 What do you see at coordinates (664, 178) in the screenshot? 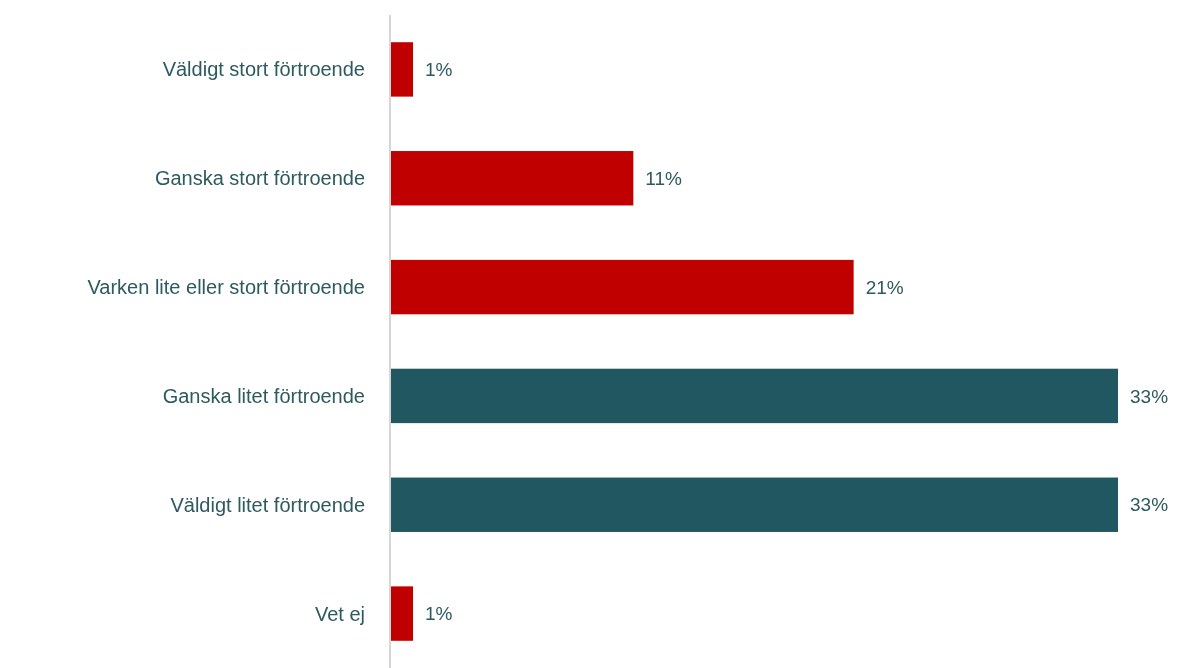
I see `data-label: 11%` at bounding box center [664, 178].